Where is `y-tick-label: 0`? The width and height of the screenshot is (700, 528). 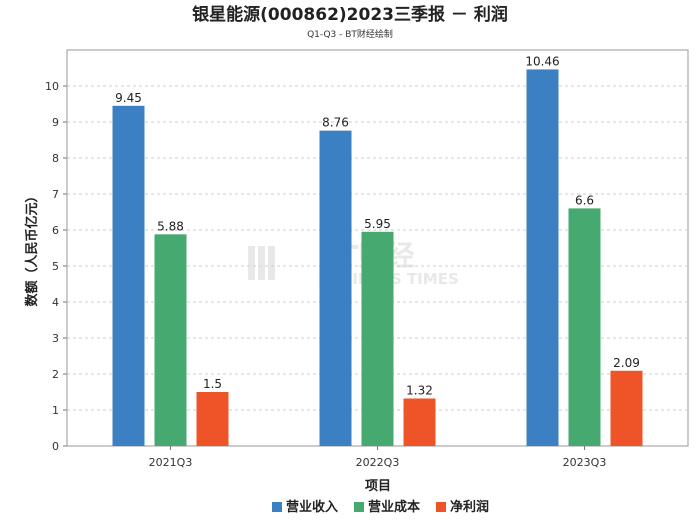
y-tick-label: 0 is located at coordinates (55, 446).